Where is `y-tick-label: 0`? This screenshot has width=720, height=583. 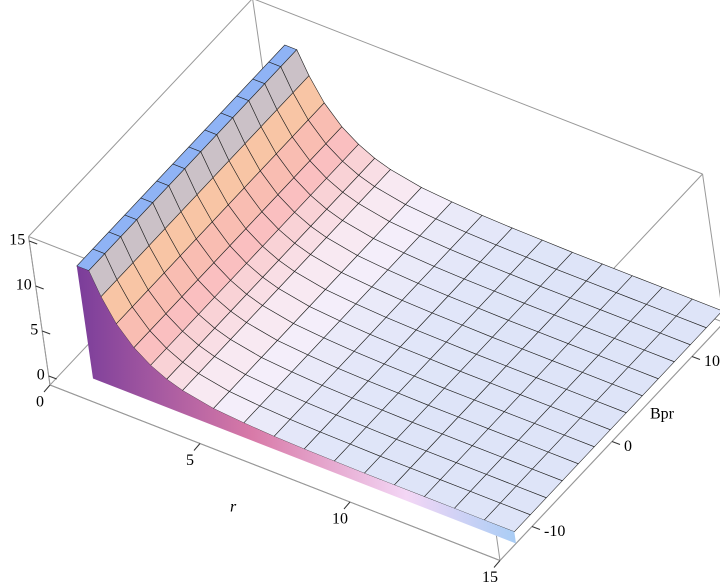
y-tick-label: 0 is located at coordinates (628, 446).